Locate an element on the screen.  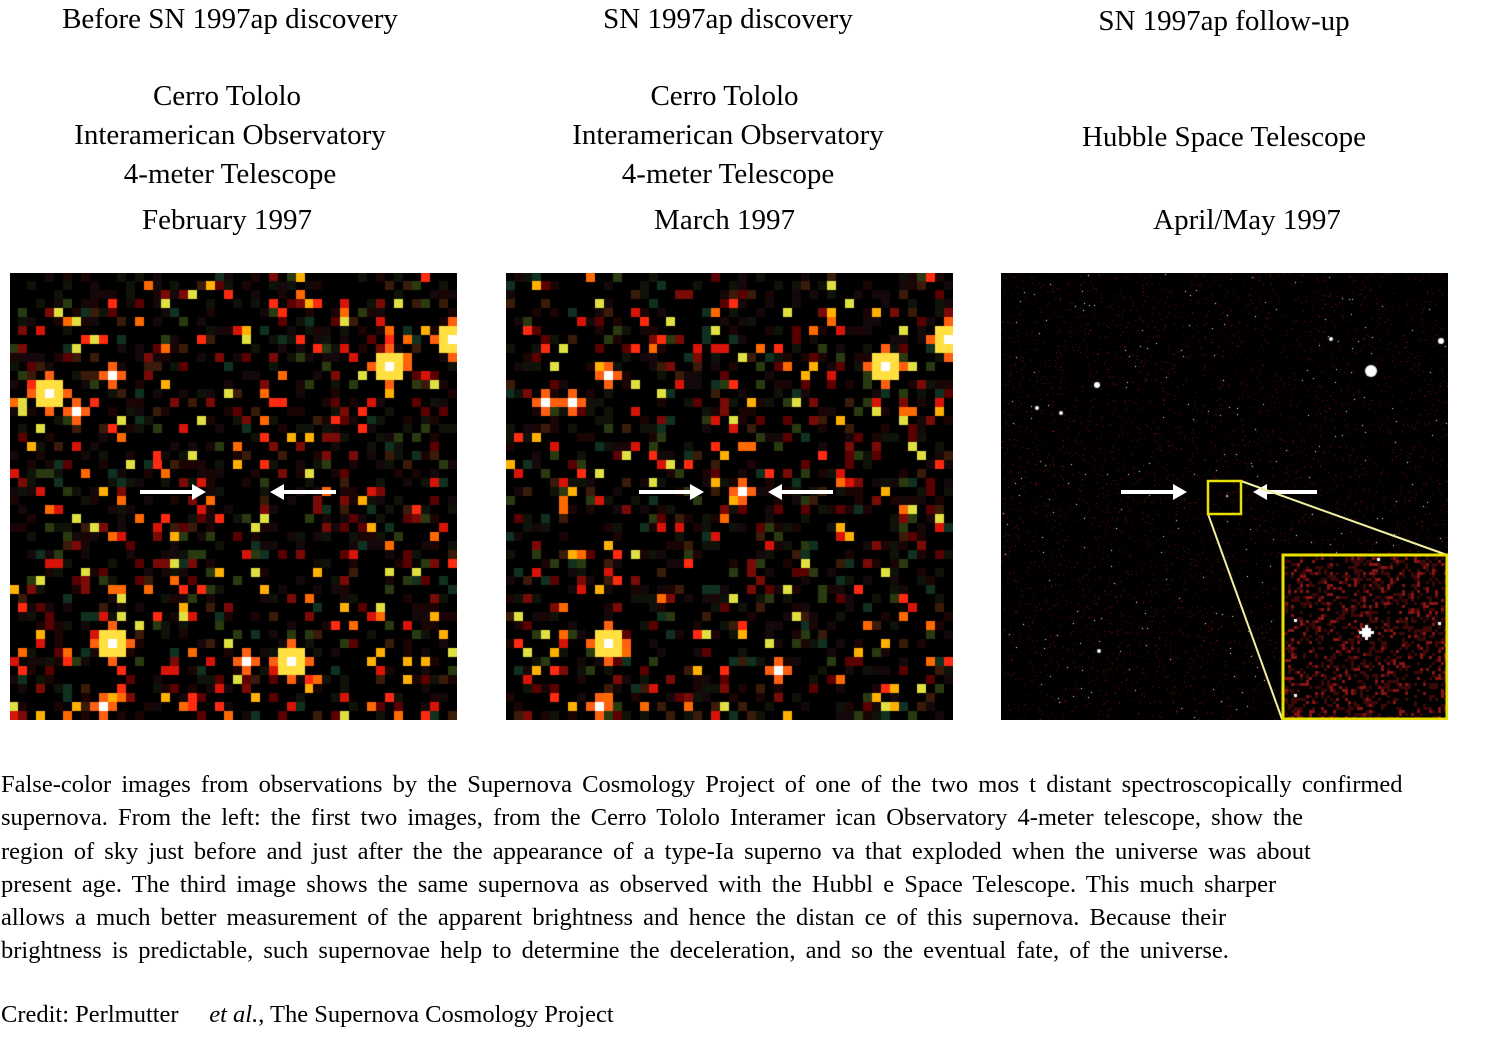
zoom-inset-frame is located at coordinates (1364, 636).